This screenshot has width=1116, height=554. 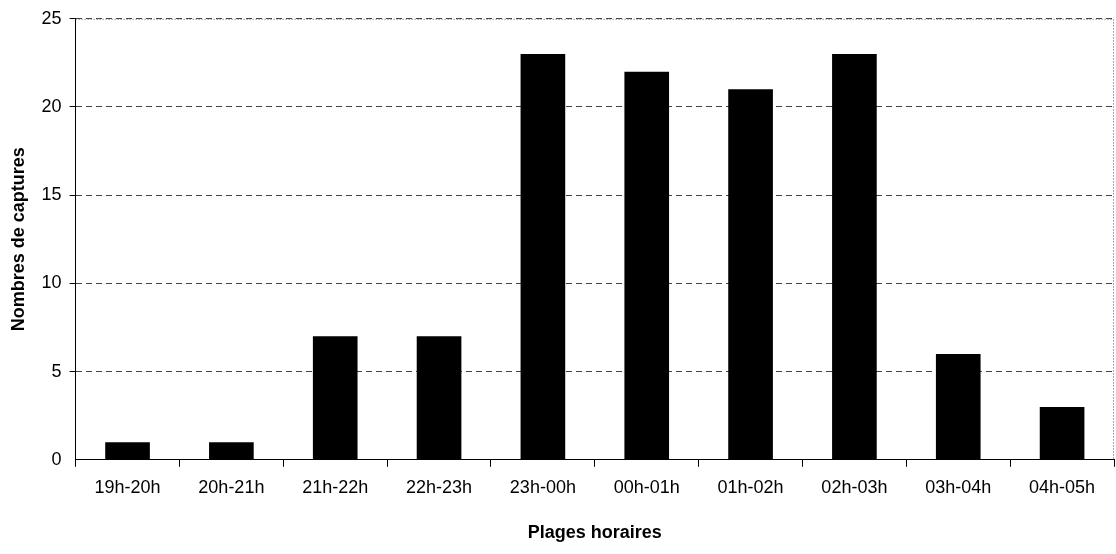 What do you see at coordinates (231, 486) in the screenshot?
I see `x-tick-label: 20h-21h` at bounding box center [231, 486].